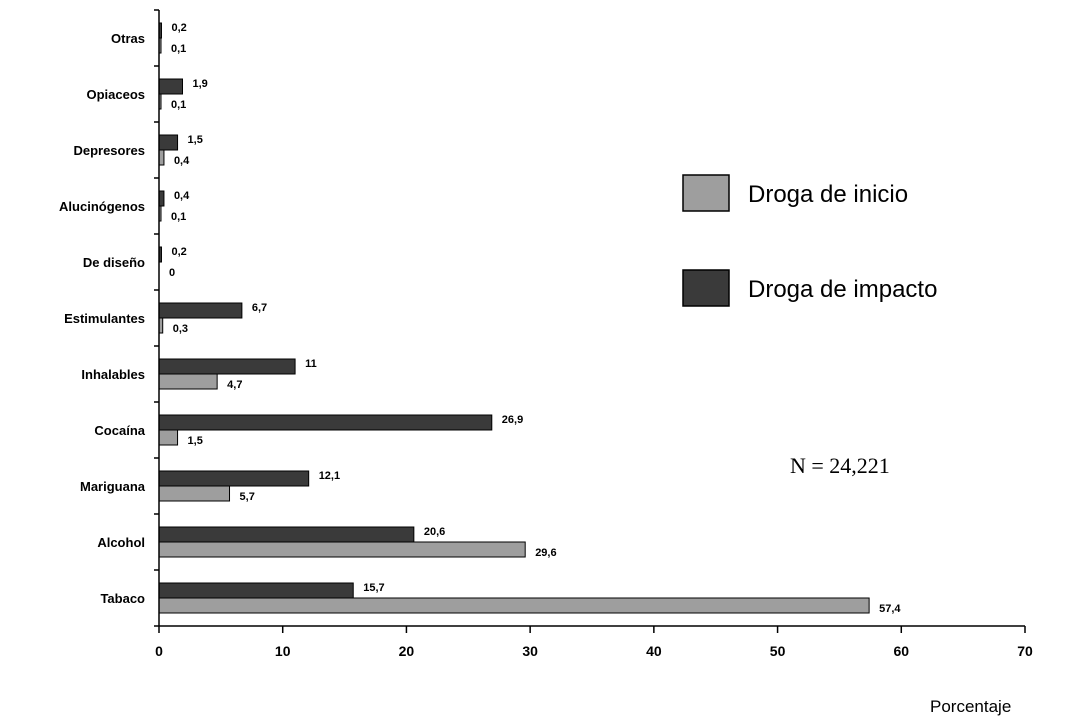  I want to click on value-label-inicio-depresores: 0,4, so click(182, 161).